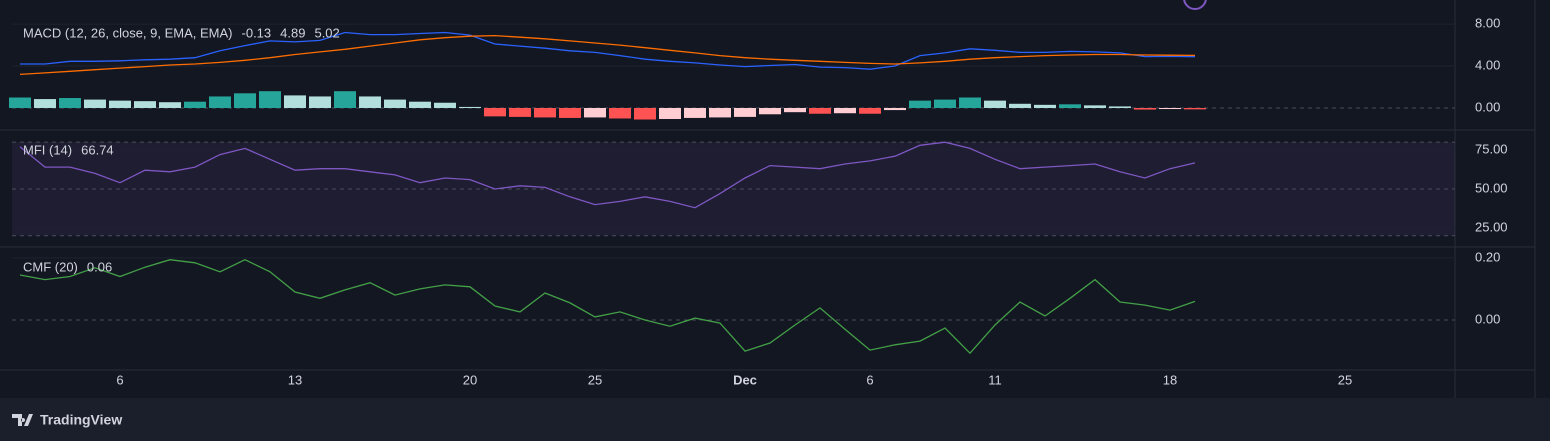 This screenshot has height=441, width=1550. I want to click on logo: TradingView, so click(67, 420).